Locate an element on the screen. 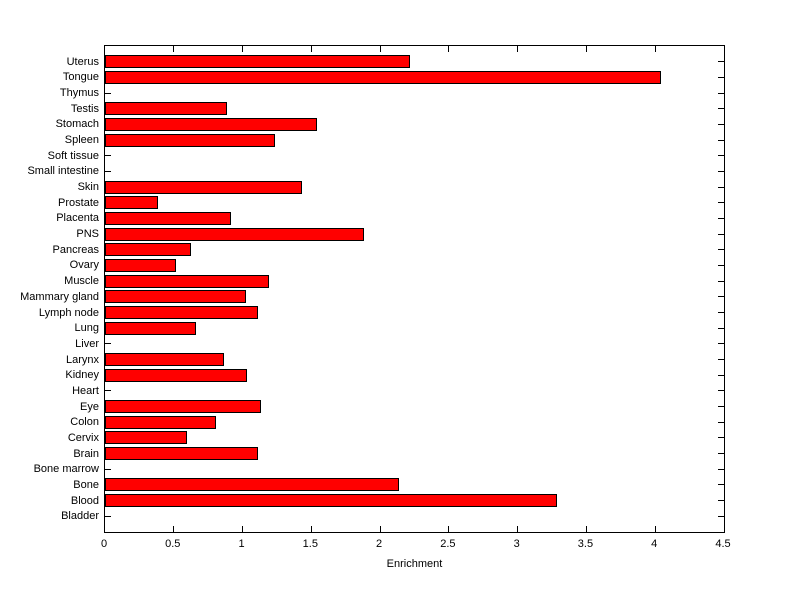 The height and width of the screenshot is (599, 800). y-category-label: Bone is located at coordinates (86, 484).